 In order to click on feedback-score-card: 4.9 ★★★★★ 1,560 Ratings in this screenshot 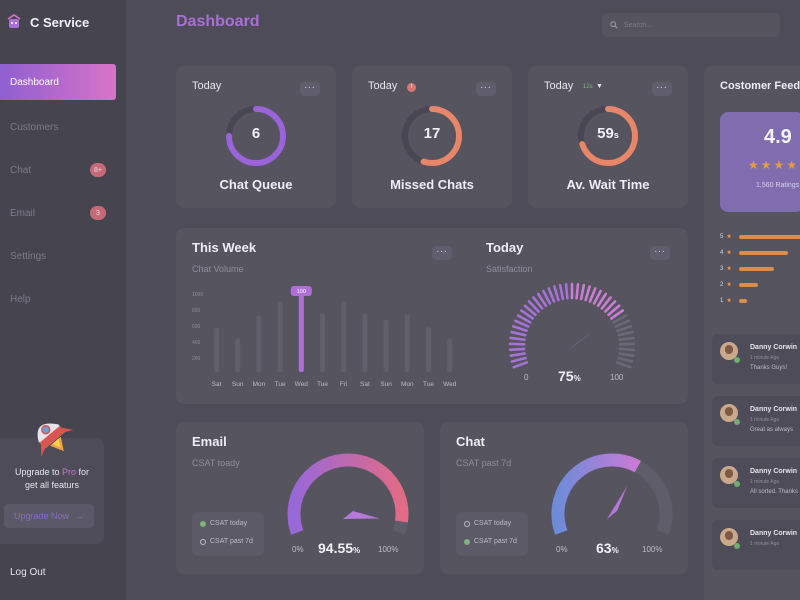, I will do `click(760, 162)`.